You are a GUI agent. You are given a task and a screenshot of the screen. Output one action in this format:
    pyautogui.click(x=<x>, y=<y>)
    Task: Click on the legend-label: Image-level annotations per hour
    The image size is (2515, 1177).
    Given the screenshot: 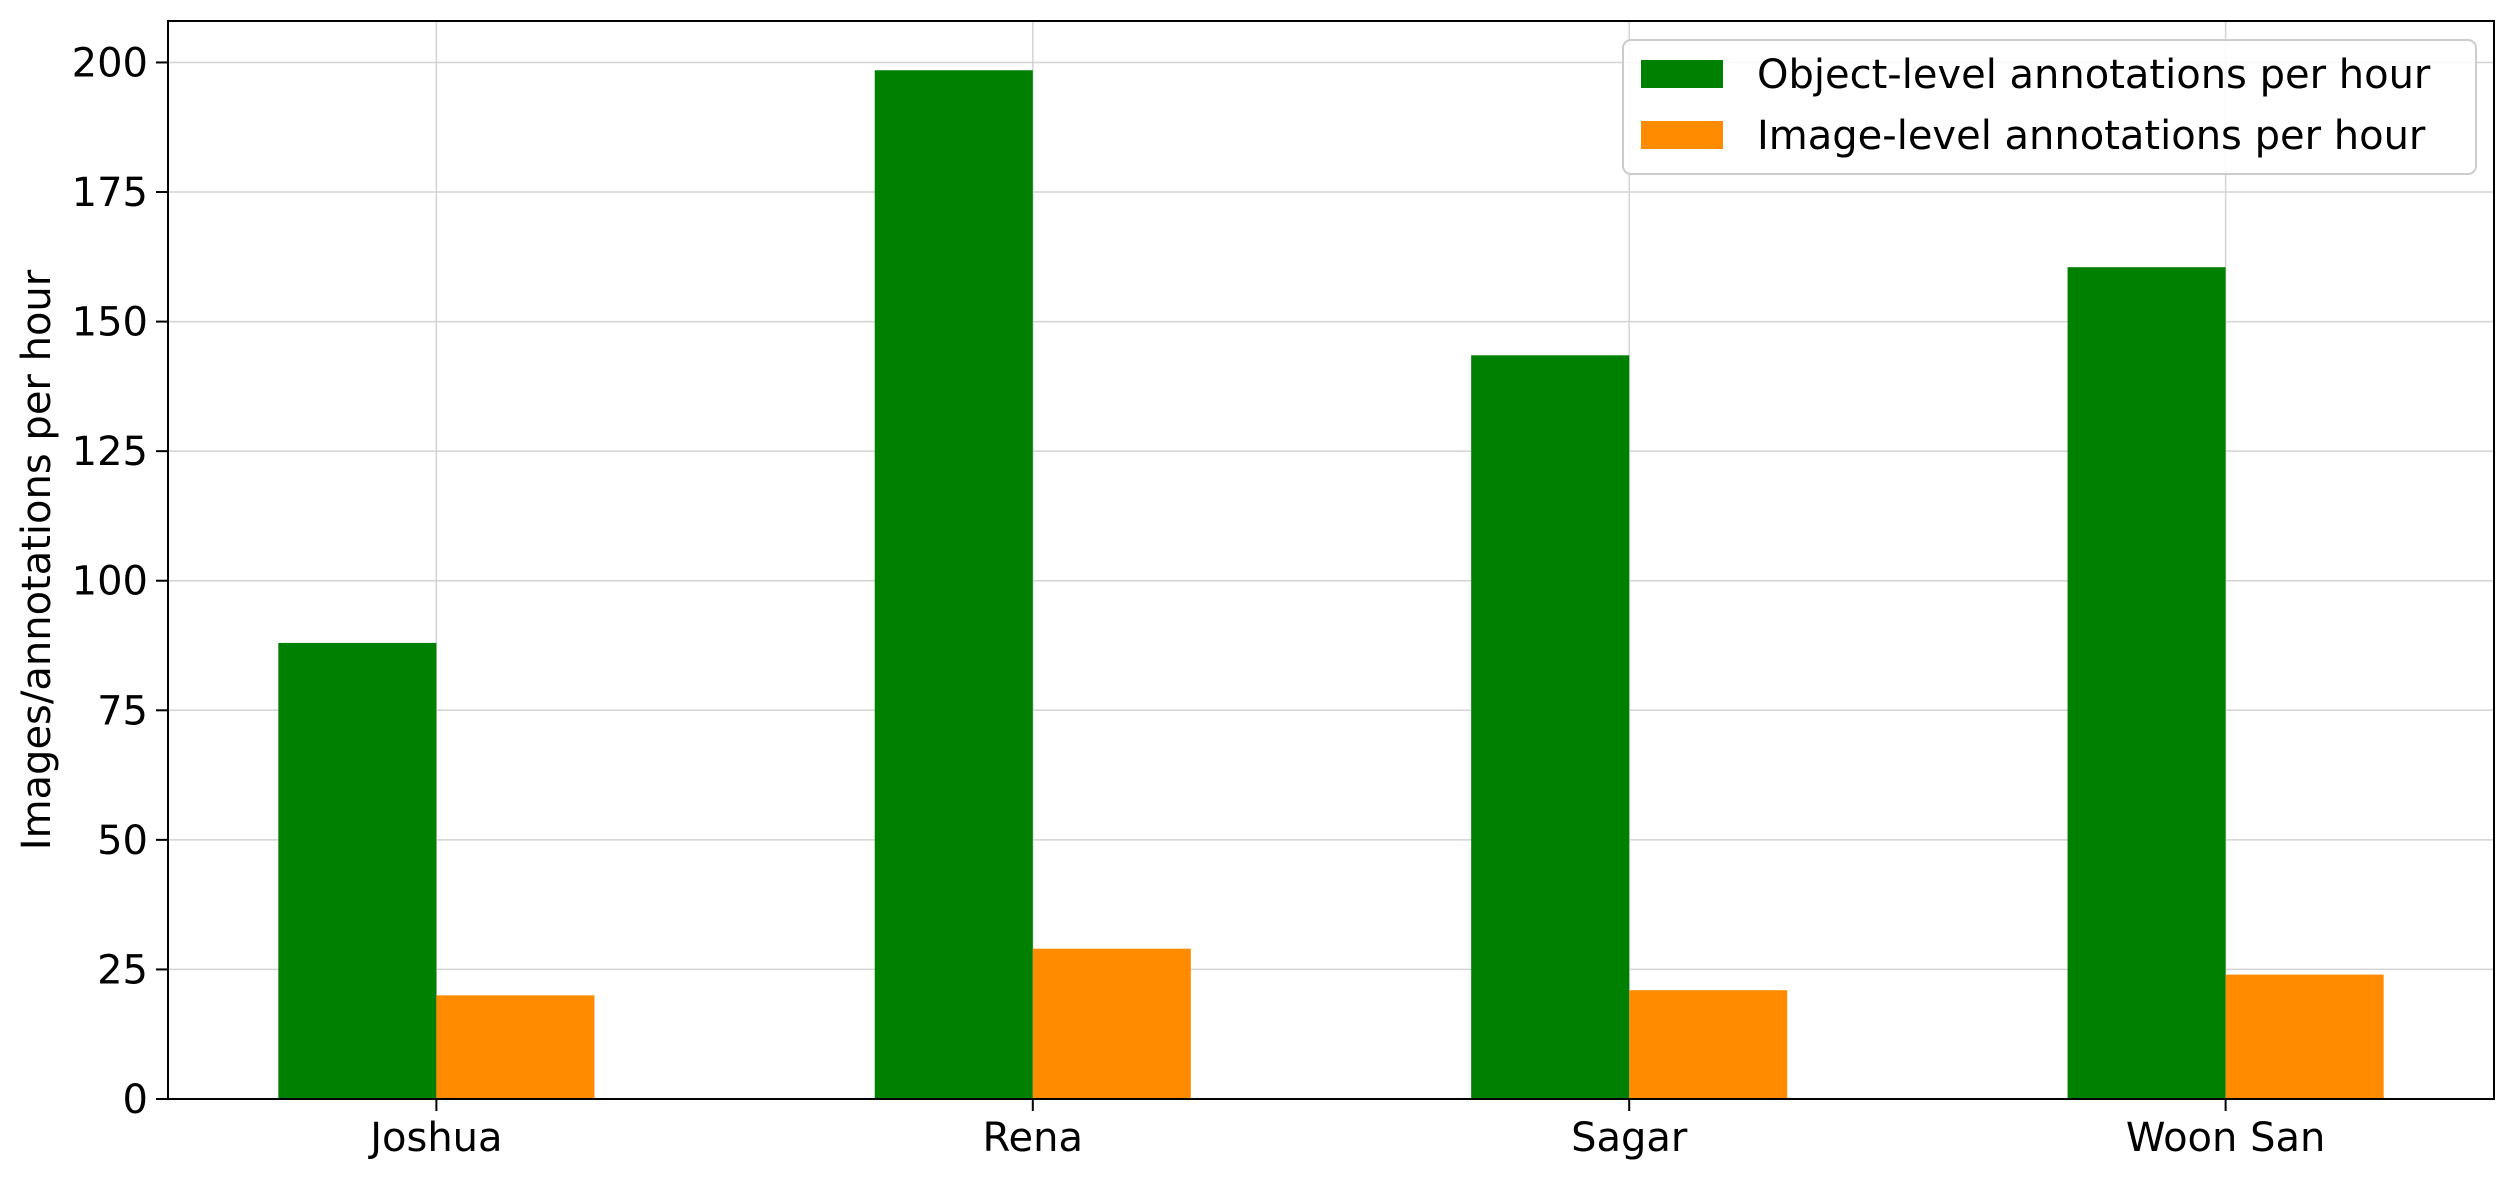 What is the action you would take?
    pyautogui.click(x=2091, y=136)
    